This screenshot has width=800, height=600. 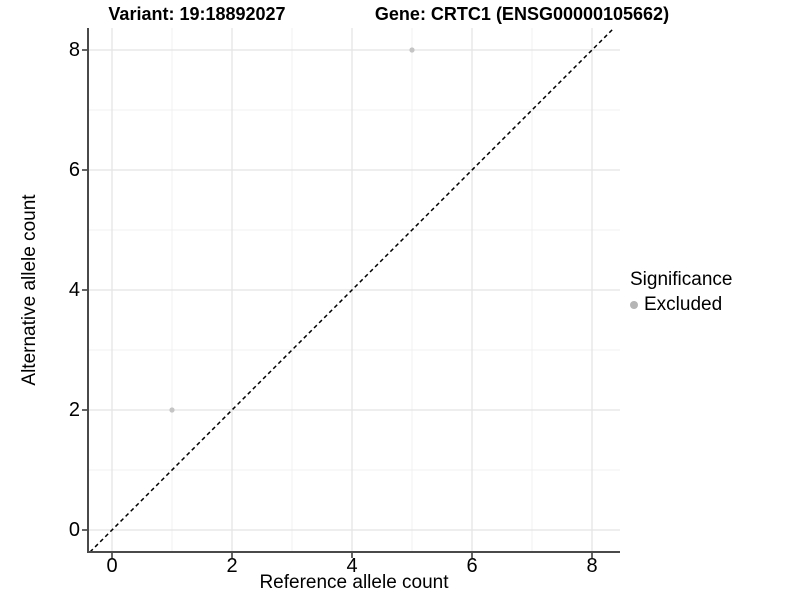 What do you see at coordinates (592, 566) in the screenshot?
I see `x-tick-label: 8` at bounding box center [592, 566].